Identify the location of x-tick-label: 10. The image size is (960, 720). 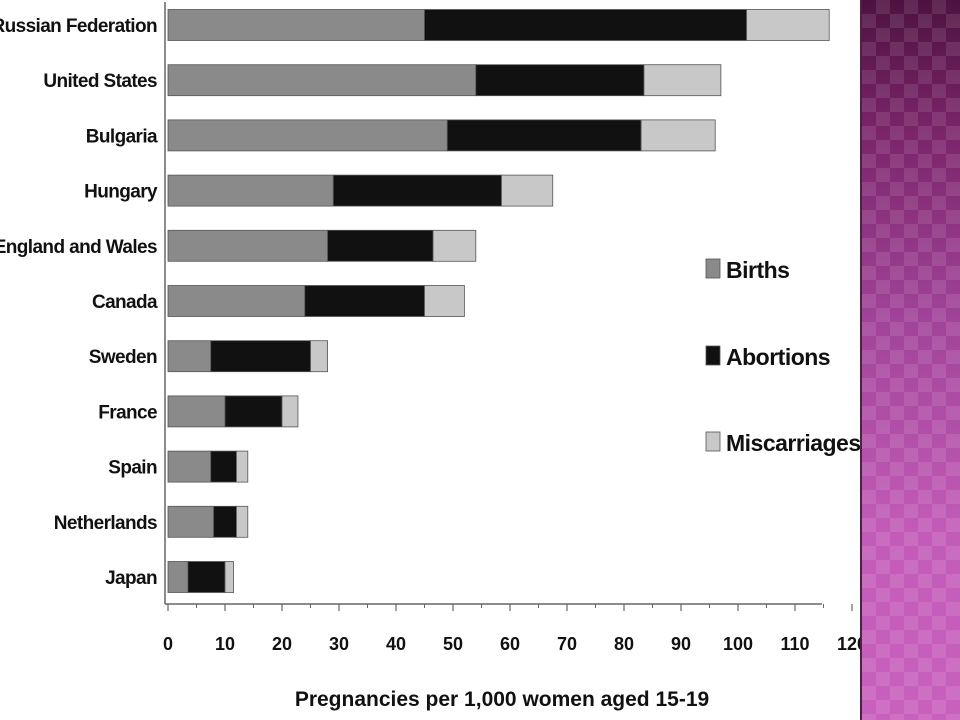
(225, 644).